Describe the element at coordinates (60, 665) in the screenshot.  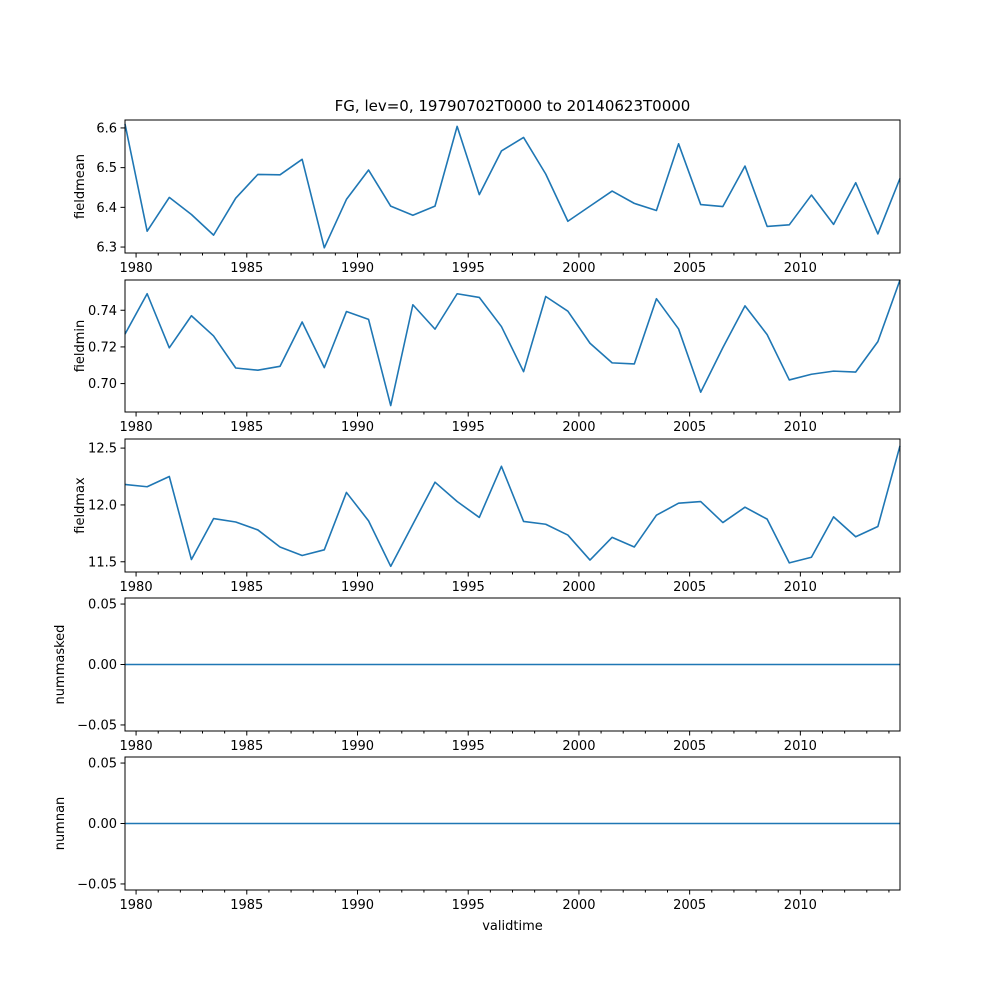
I see `y-axis-label-nummasked: nummasked` at that location.